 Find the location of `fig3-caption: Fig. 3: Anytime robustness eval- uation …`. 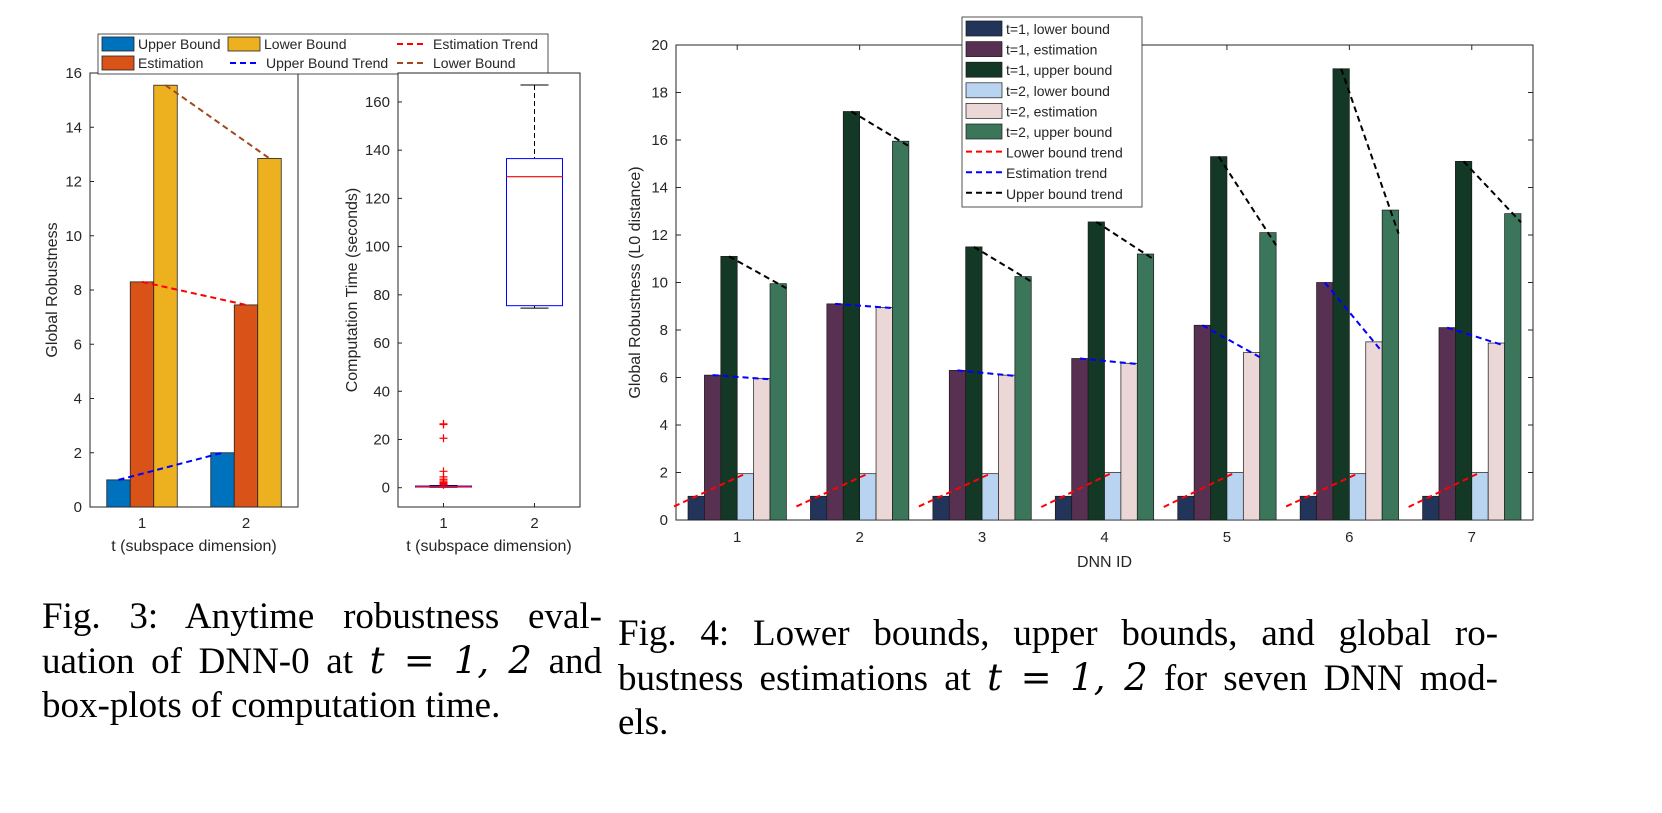

fig3-caption: Fig. 3: Anytime robustness eval- uation … is located at coordinates (322, 661).